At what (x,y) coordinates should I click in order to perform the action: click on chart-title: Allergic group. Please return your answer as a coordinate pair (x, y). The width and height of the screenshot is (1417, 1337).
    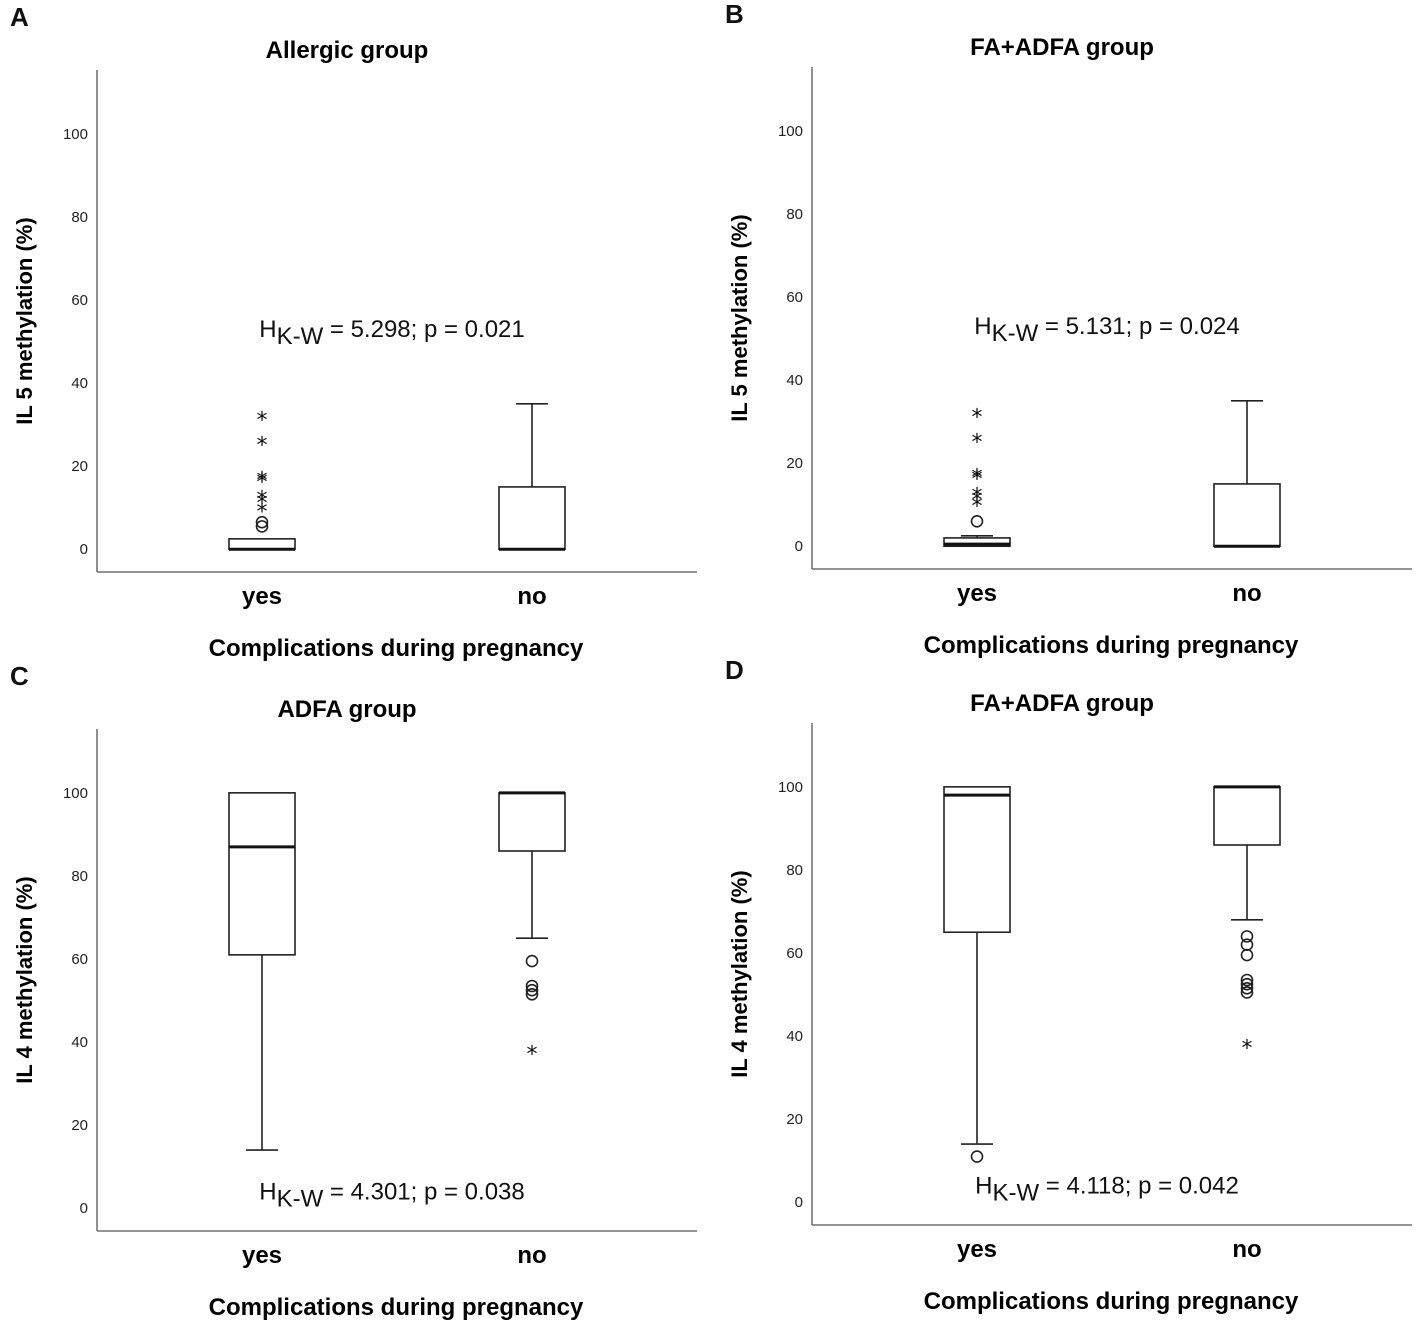
    Looking at the image, I should click on (347, 50).